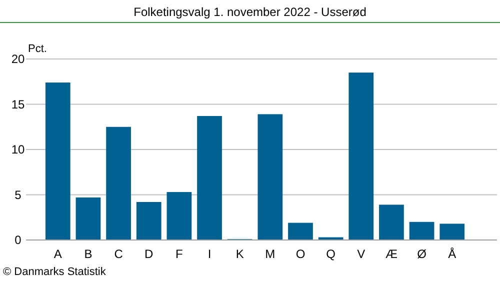  What do you see at coordinates (149, 254) in the screenshot?
I see `x-tick-label: D` at bounding box center [149, 254].